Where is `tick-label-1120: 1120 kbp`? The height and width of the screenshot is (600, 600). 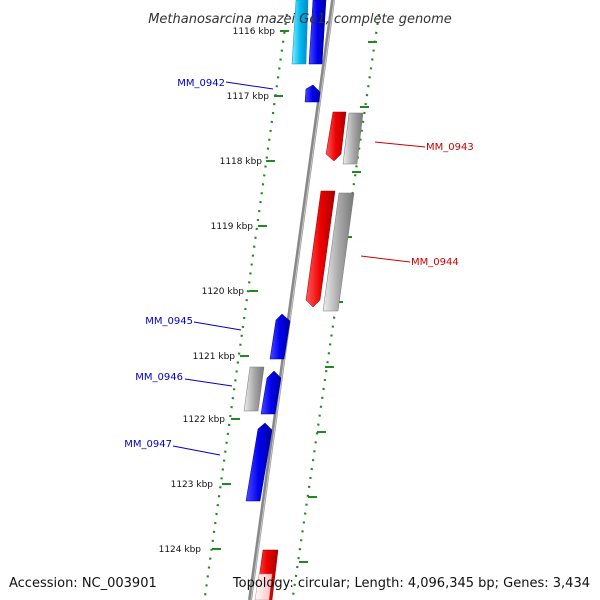 tick-label-1120: 1120 kbp is located at coordinates (223, 292).